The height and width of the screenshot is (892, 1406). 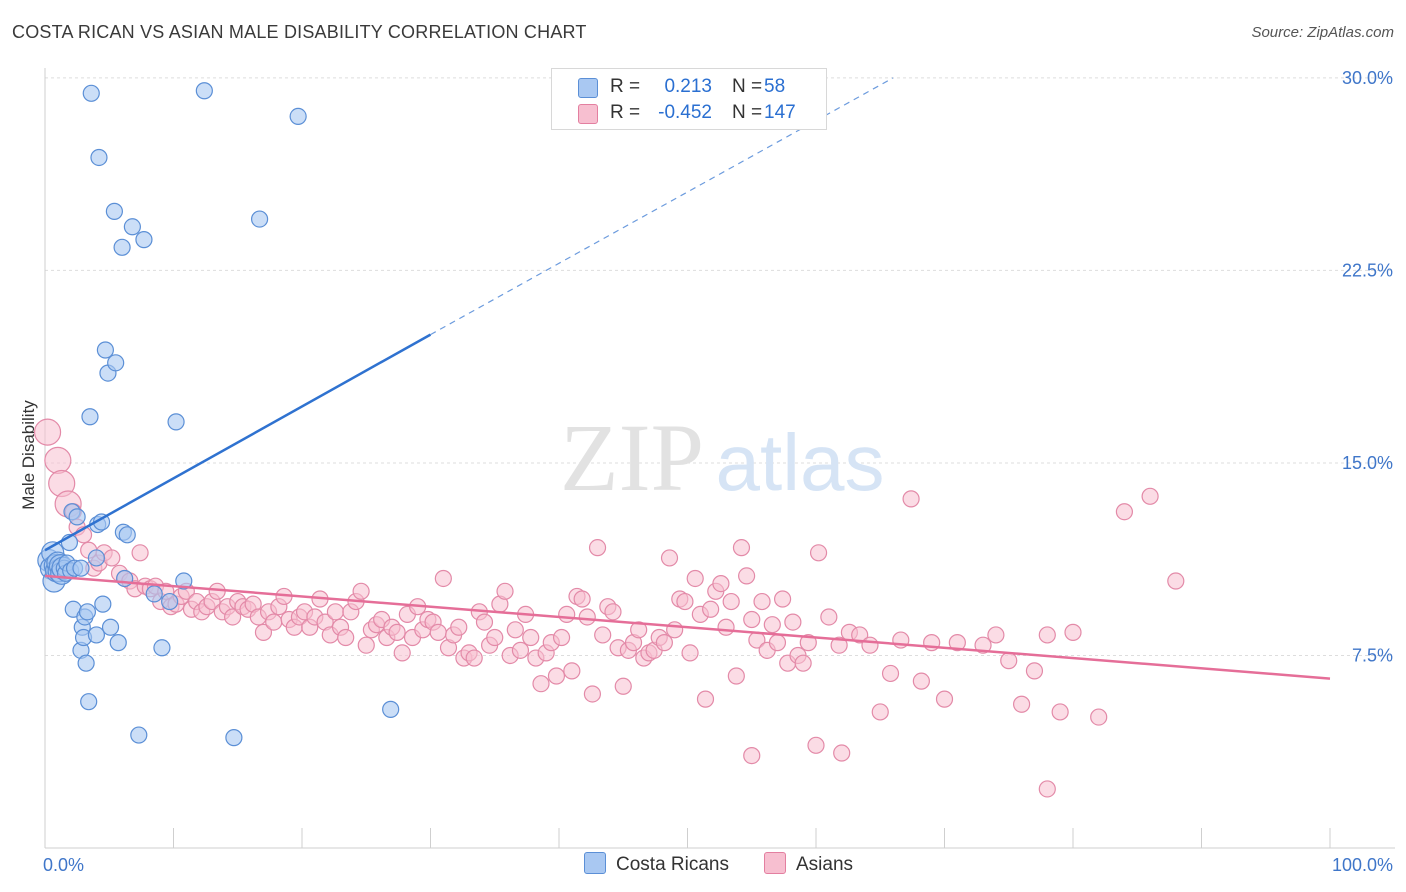 What do you see at coordinates (28, 455) in the screenshot?
I see `y-axis-label: Male Disability` at bounding box center [28, 455].